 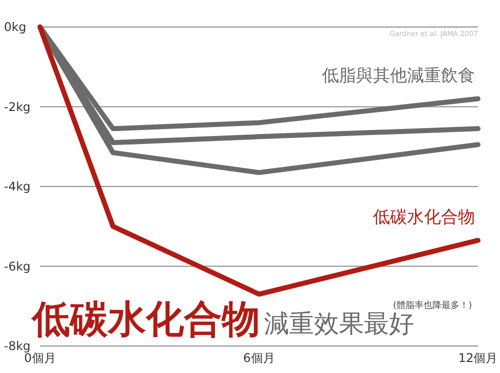 I want to click on x-tick-label: 12個月, so click(x=478, y=358).